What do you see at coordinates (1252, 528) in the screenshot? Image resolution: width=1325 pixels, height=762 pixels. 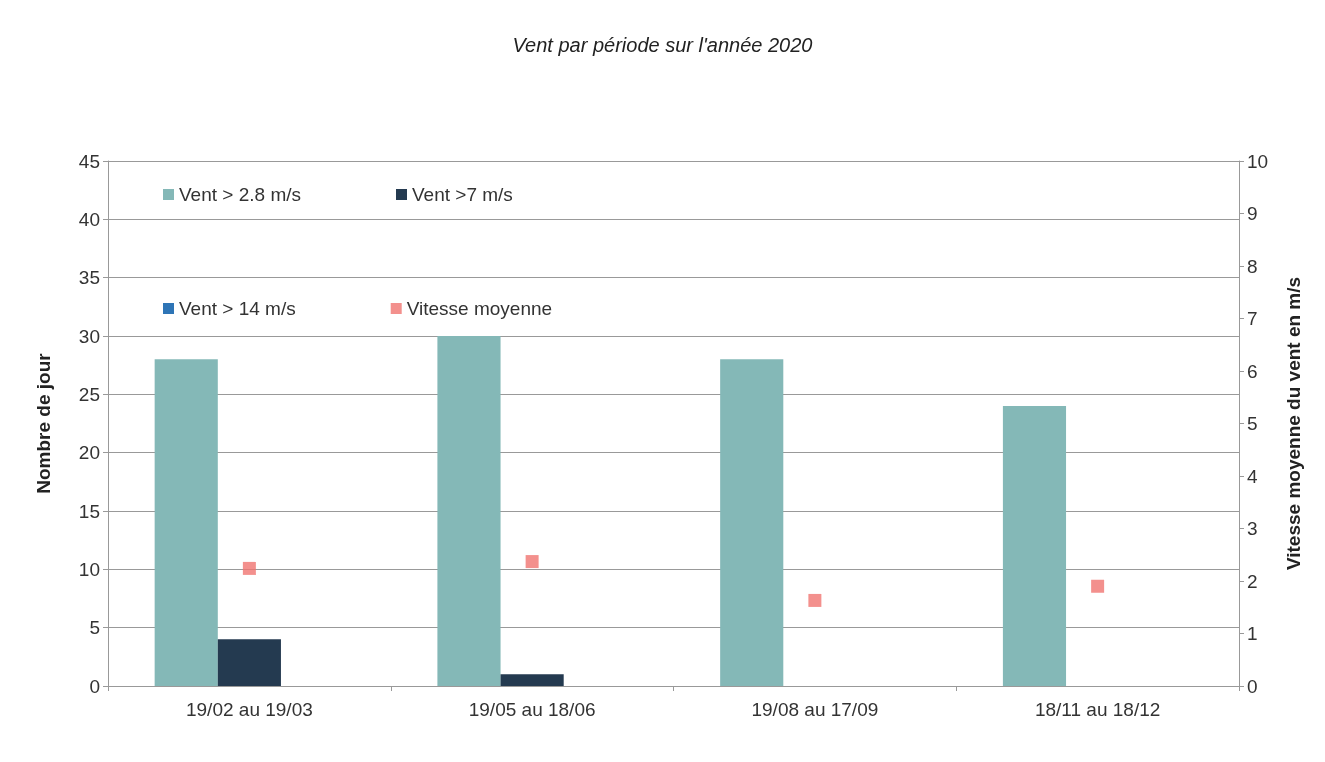 I see `y2-tick-label: 3` at bounding box center [1252, 528].